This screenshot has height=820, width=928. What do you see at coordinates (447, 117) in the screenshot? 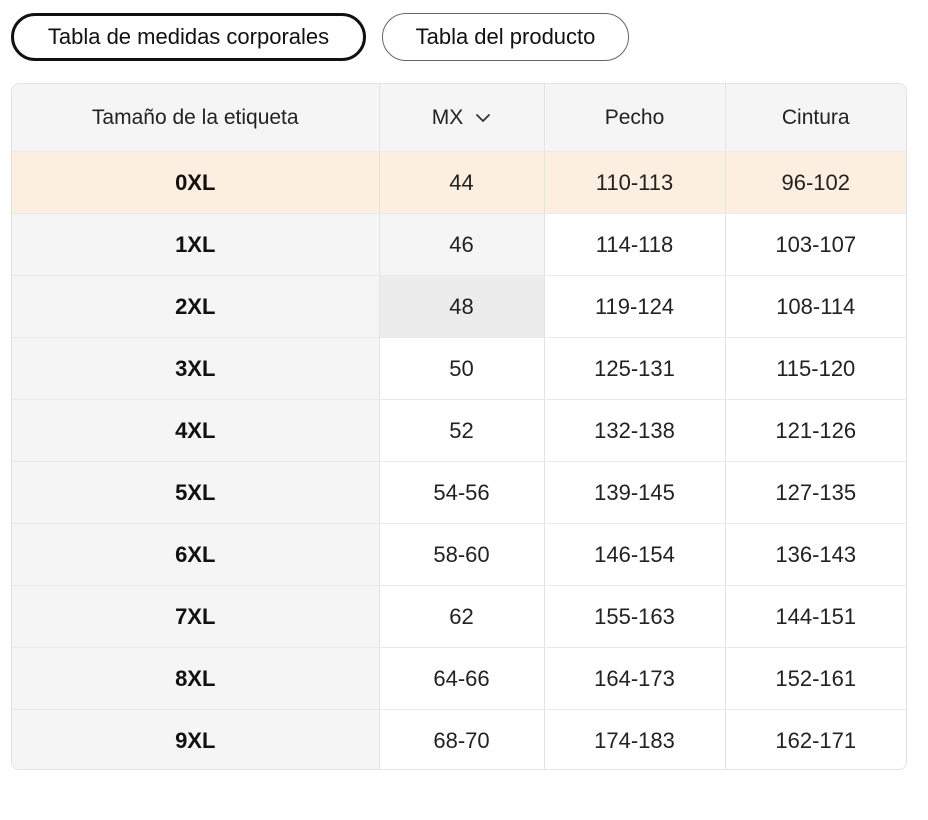
I see `region-label: MX` at bounding box center [447, 117].